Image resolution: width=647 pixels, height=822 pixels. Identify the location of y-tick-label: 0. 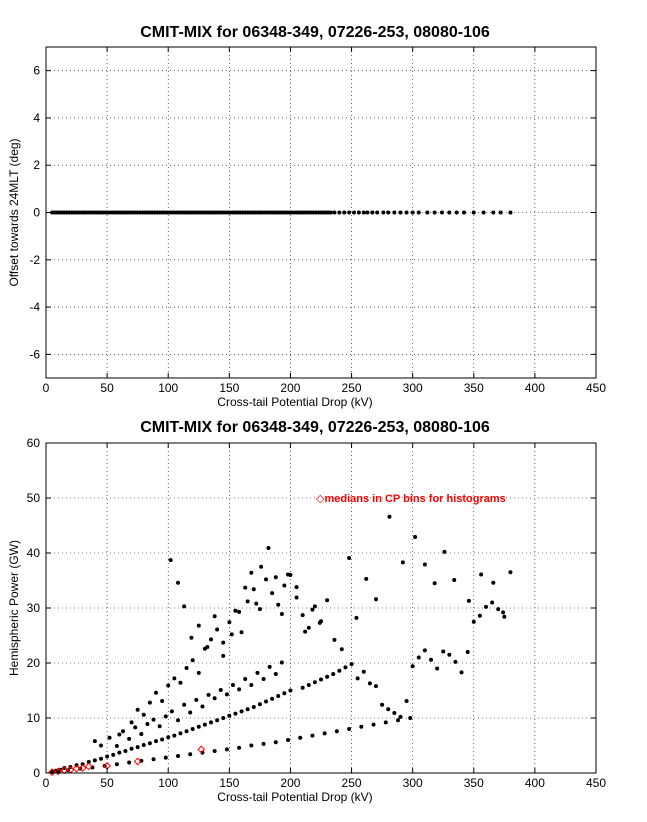
(36, 773).